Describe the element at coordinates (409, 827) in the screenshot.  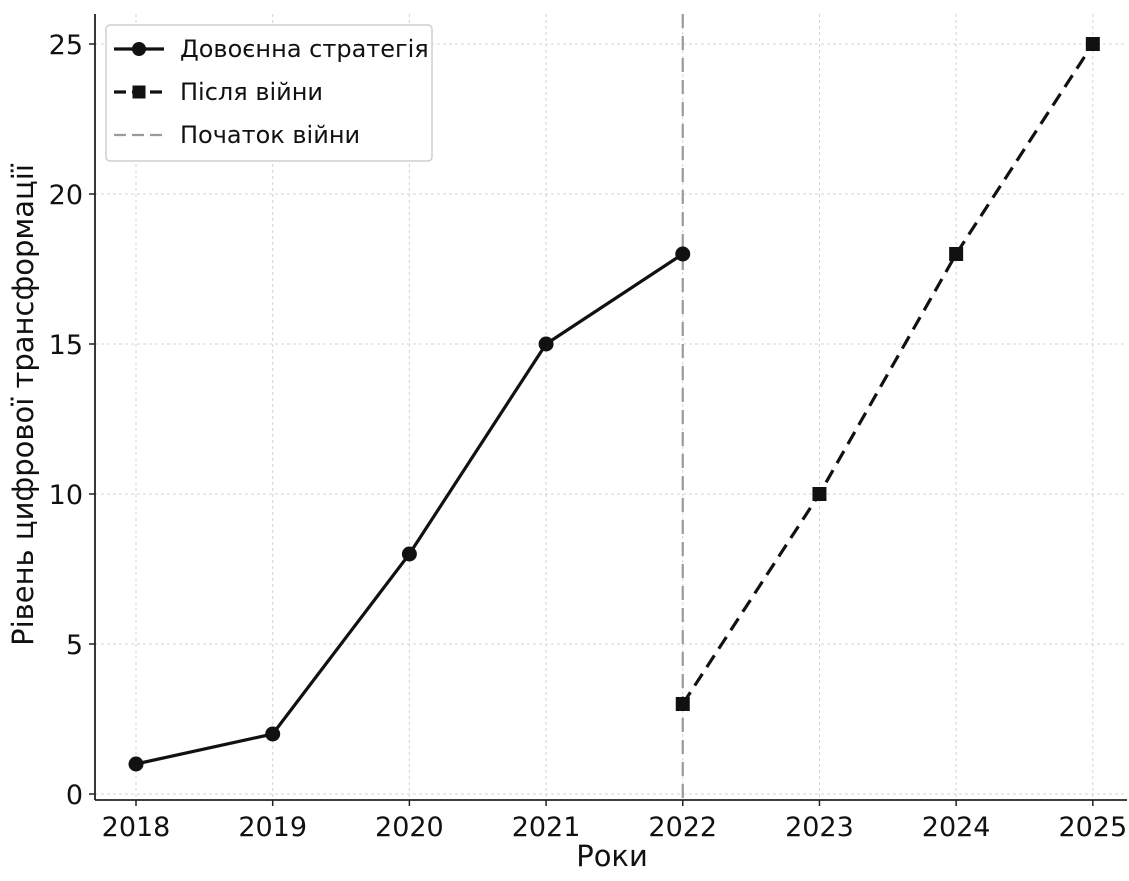
I see `x-tick-label: 2020` at that location.